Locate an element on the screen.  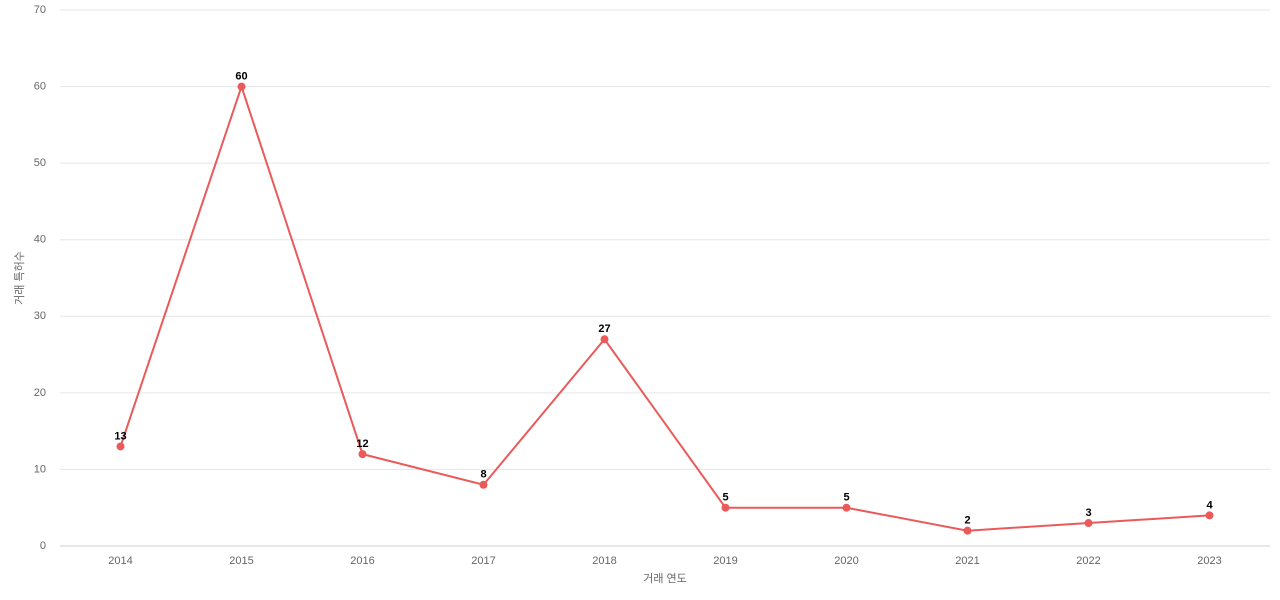
y-tick-label: 0 is located at coordinates (43, 546).